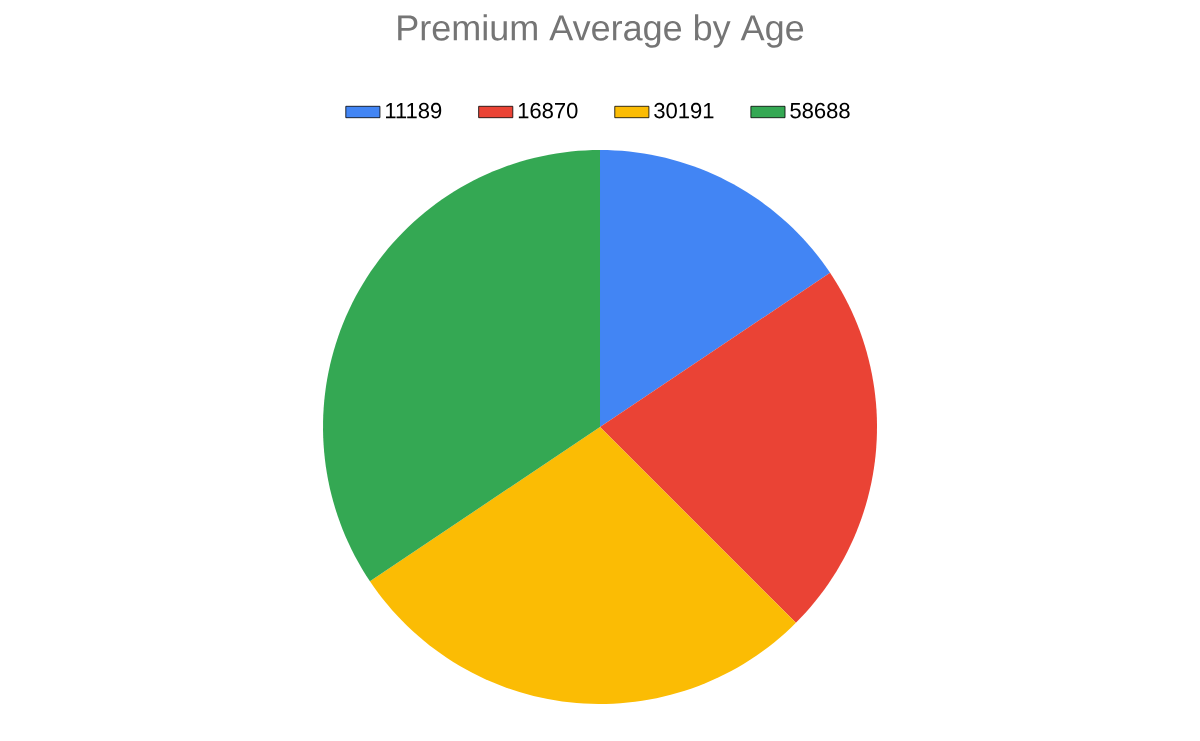  Describe the element at coordinates (684, 110) in the screenshot. I see `legend-label: 30191` at that location.